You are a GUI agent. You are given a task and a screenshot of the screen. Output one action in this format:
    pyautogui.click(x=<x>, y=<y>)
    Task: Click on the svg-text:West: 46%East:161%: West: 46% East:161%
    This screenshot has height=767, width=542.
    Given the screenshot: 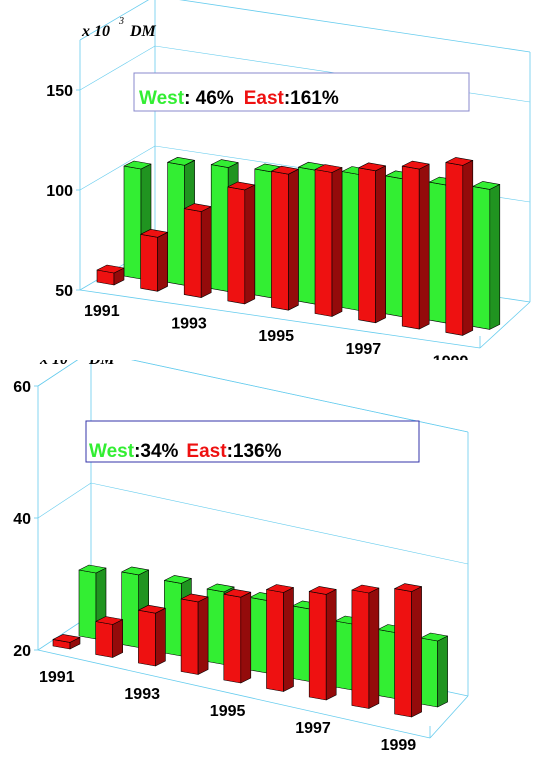 What is the action you would take?
    pyautogui.click(x=239, y=98)
    